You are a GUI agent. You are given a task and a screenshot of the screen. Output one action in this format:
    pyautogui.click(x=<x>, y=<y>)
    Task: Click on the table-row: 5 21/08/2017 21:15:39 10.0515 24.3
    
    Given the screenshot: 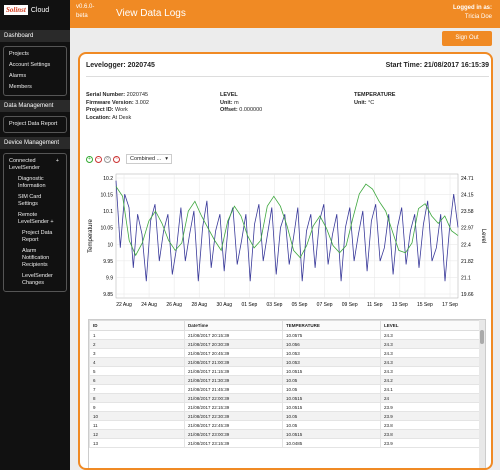 What is the action you would take?
    pyautogui.click(x=285, y=371)
    